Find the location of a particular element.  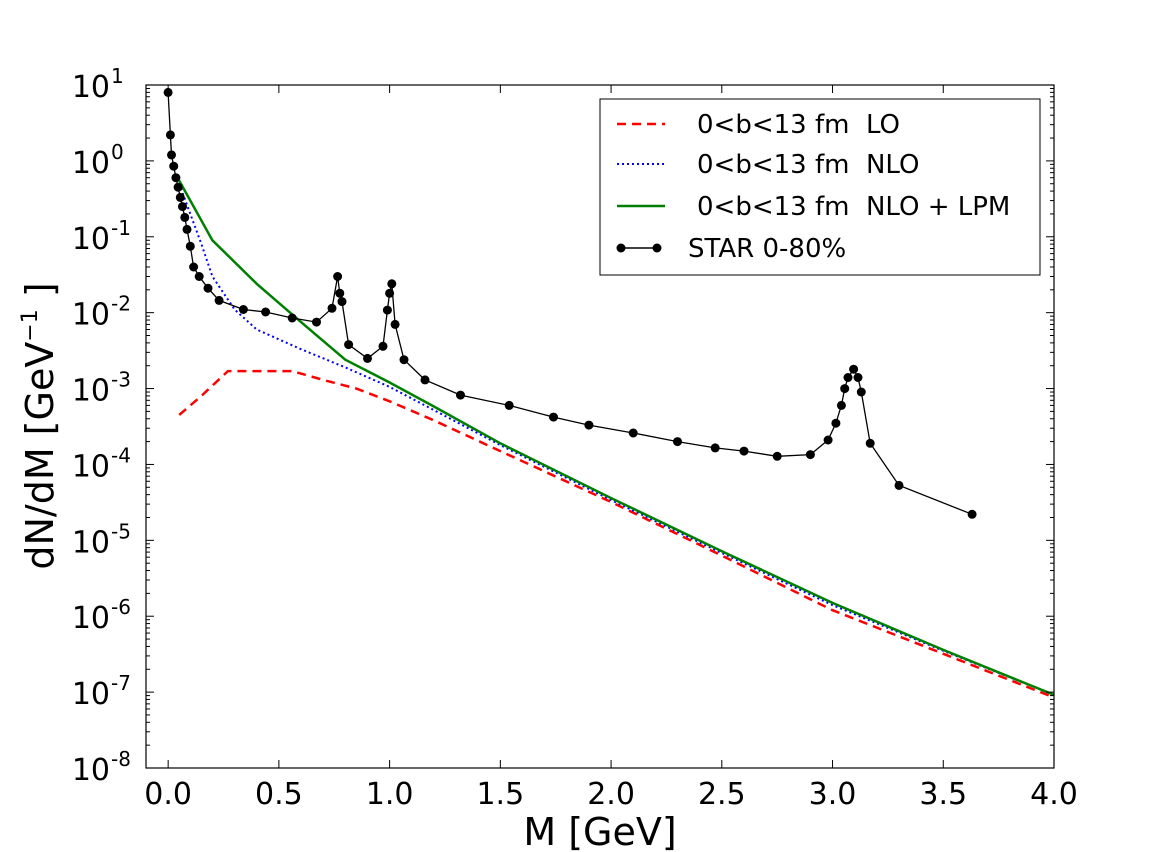

x-tick-label: 0.0 is located at coordinates (168, 794).